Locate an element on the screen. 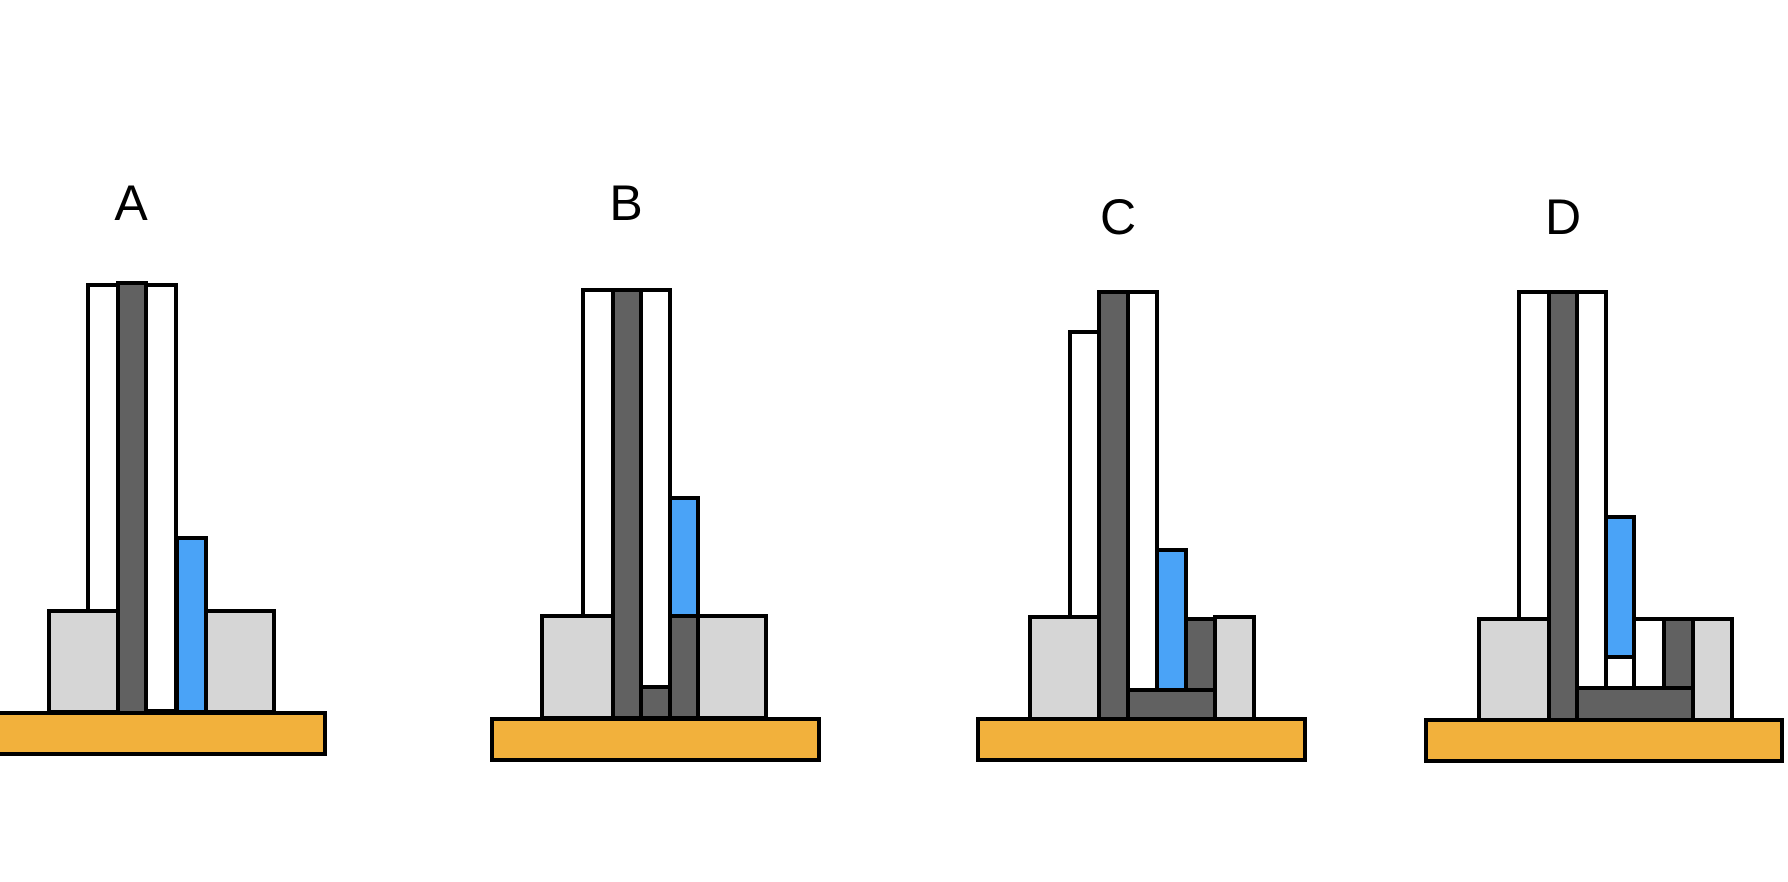 The image size is (1788, 882). panel-c-base-plate is located at coordinates (1141, 739).